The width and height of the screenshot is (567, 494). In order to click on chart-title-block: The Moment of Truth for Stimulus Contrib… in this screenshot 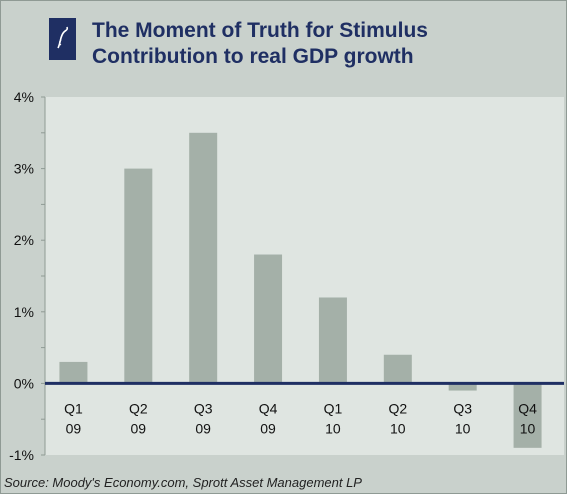, I will do `click(260, 44)`.